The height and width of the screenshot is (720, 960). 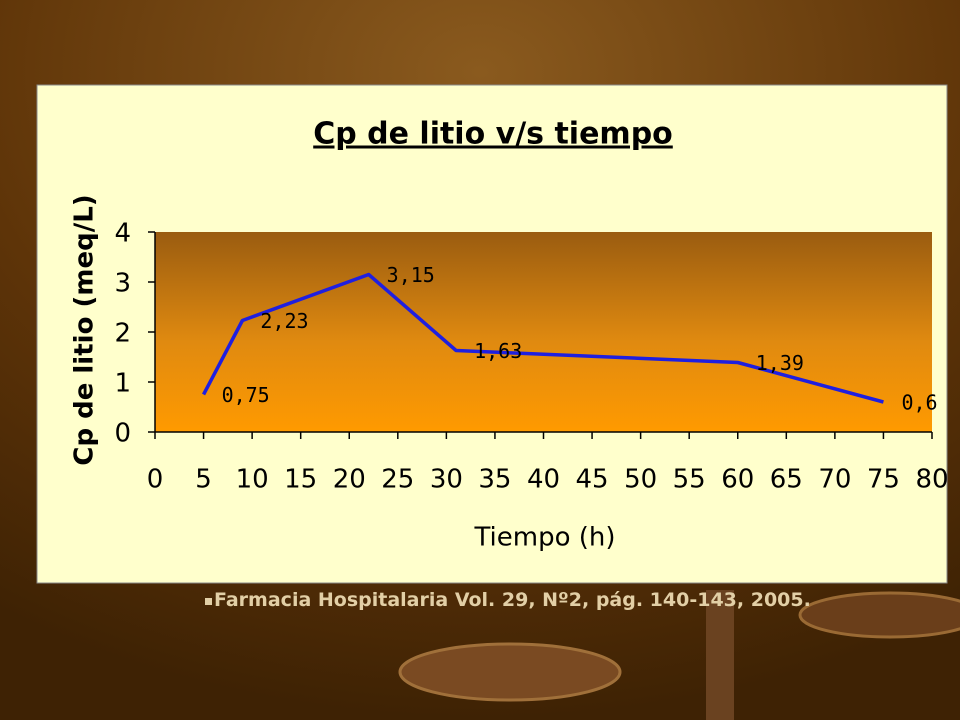 What do you see at coordinates (203, 480) in the screenshot?
I see `x-tick-label: 5` at bounding box center [203, 480].